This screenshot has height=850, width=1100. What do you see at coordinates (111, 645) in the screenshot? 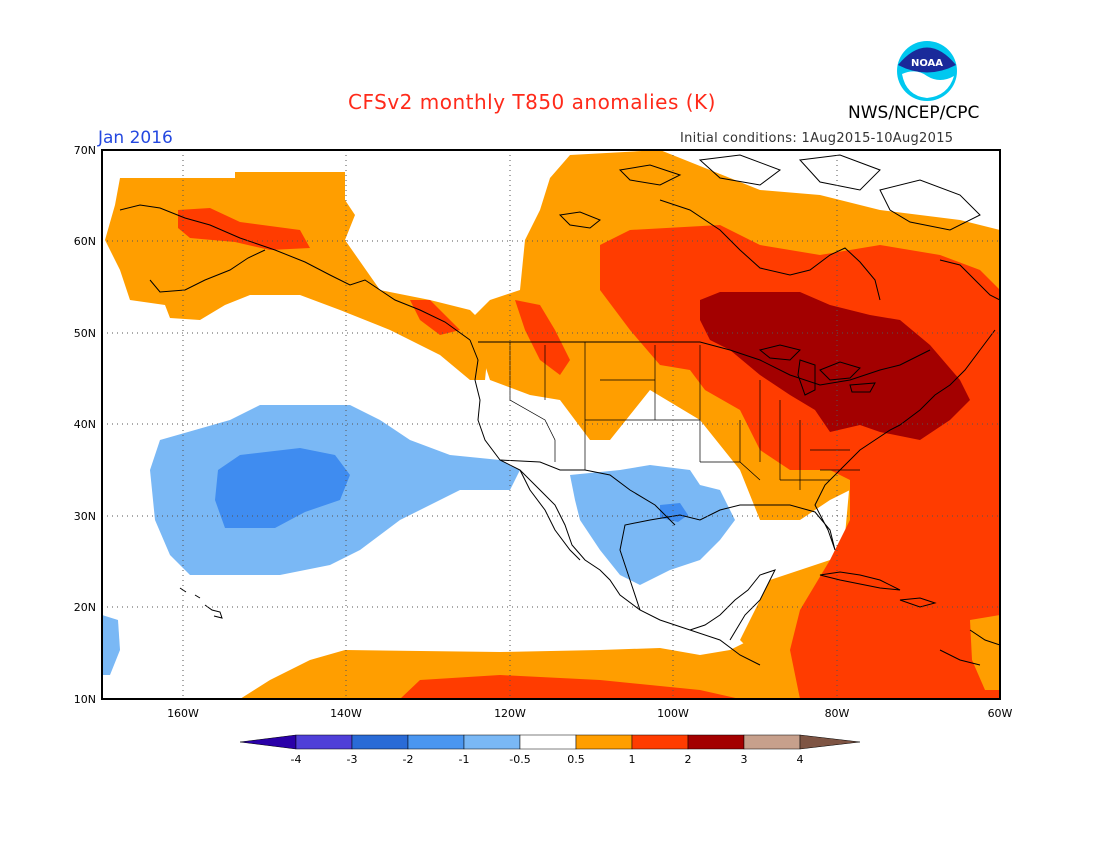
I see `anomaly-region-lightblue-westedge` at bounding box center [111, 645].